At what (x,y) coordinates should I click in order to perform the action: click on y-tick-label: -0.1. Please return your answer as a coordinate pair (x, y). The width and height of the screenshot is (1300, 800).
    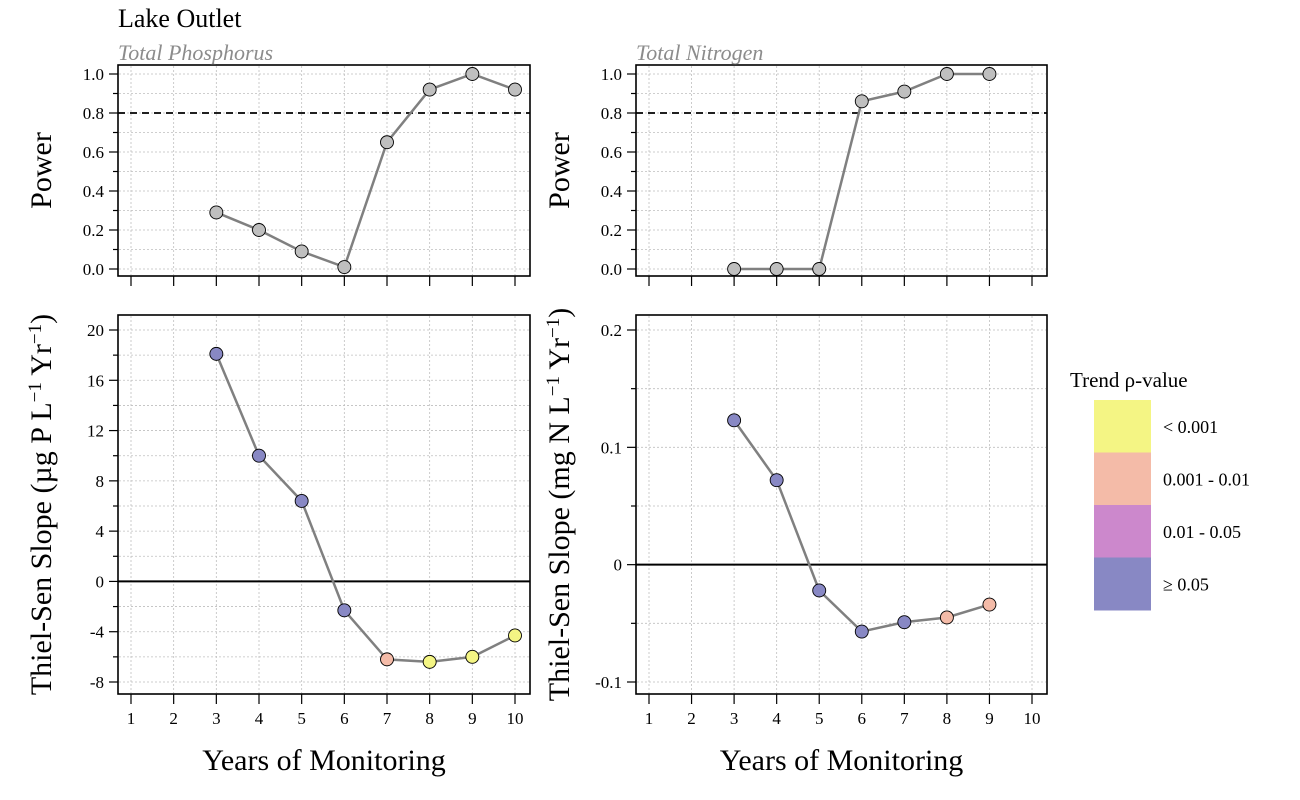
    Looking at the image, I should click on (608, 682).